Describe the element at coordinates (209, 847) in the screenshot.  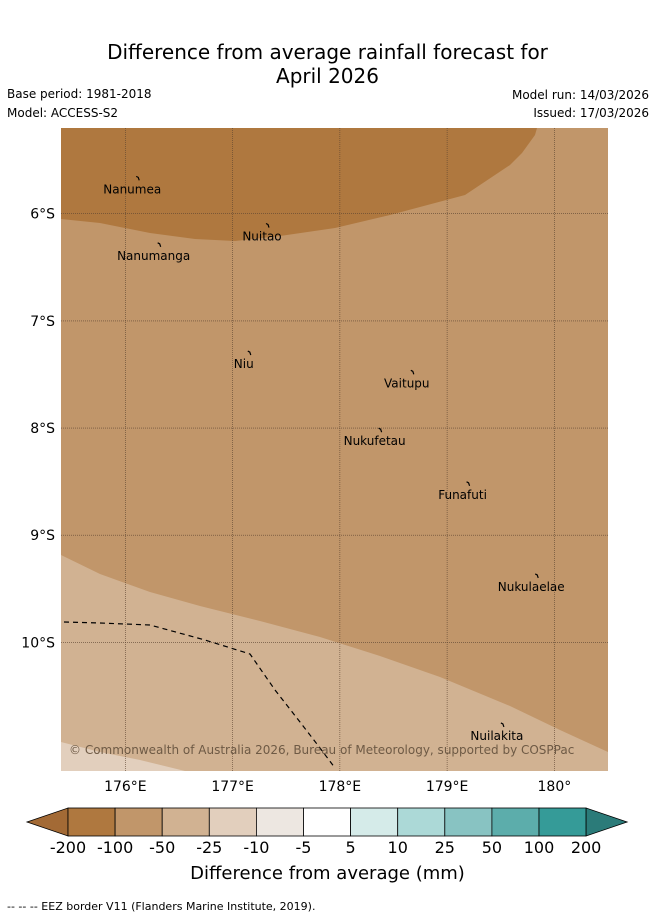
I see `colorbar-tick-label: -25` at that location.